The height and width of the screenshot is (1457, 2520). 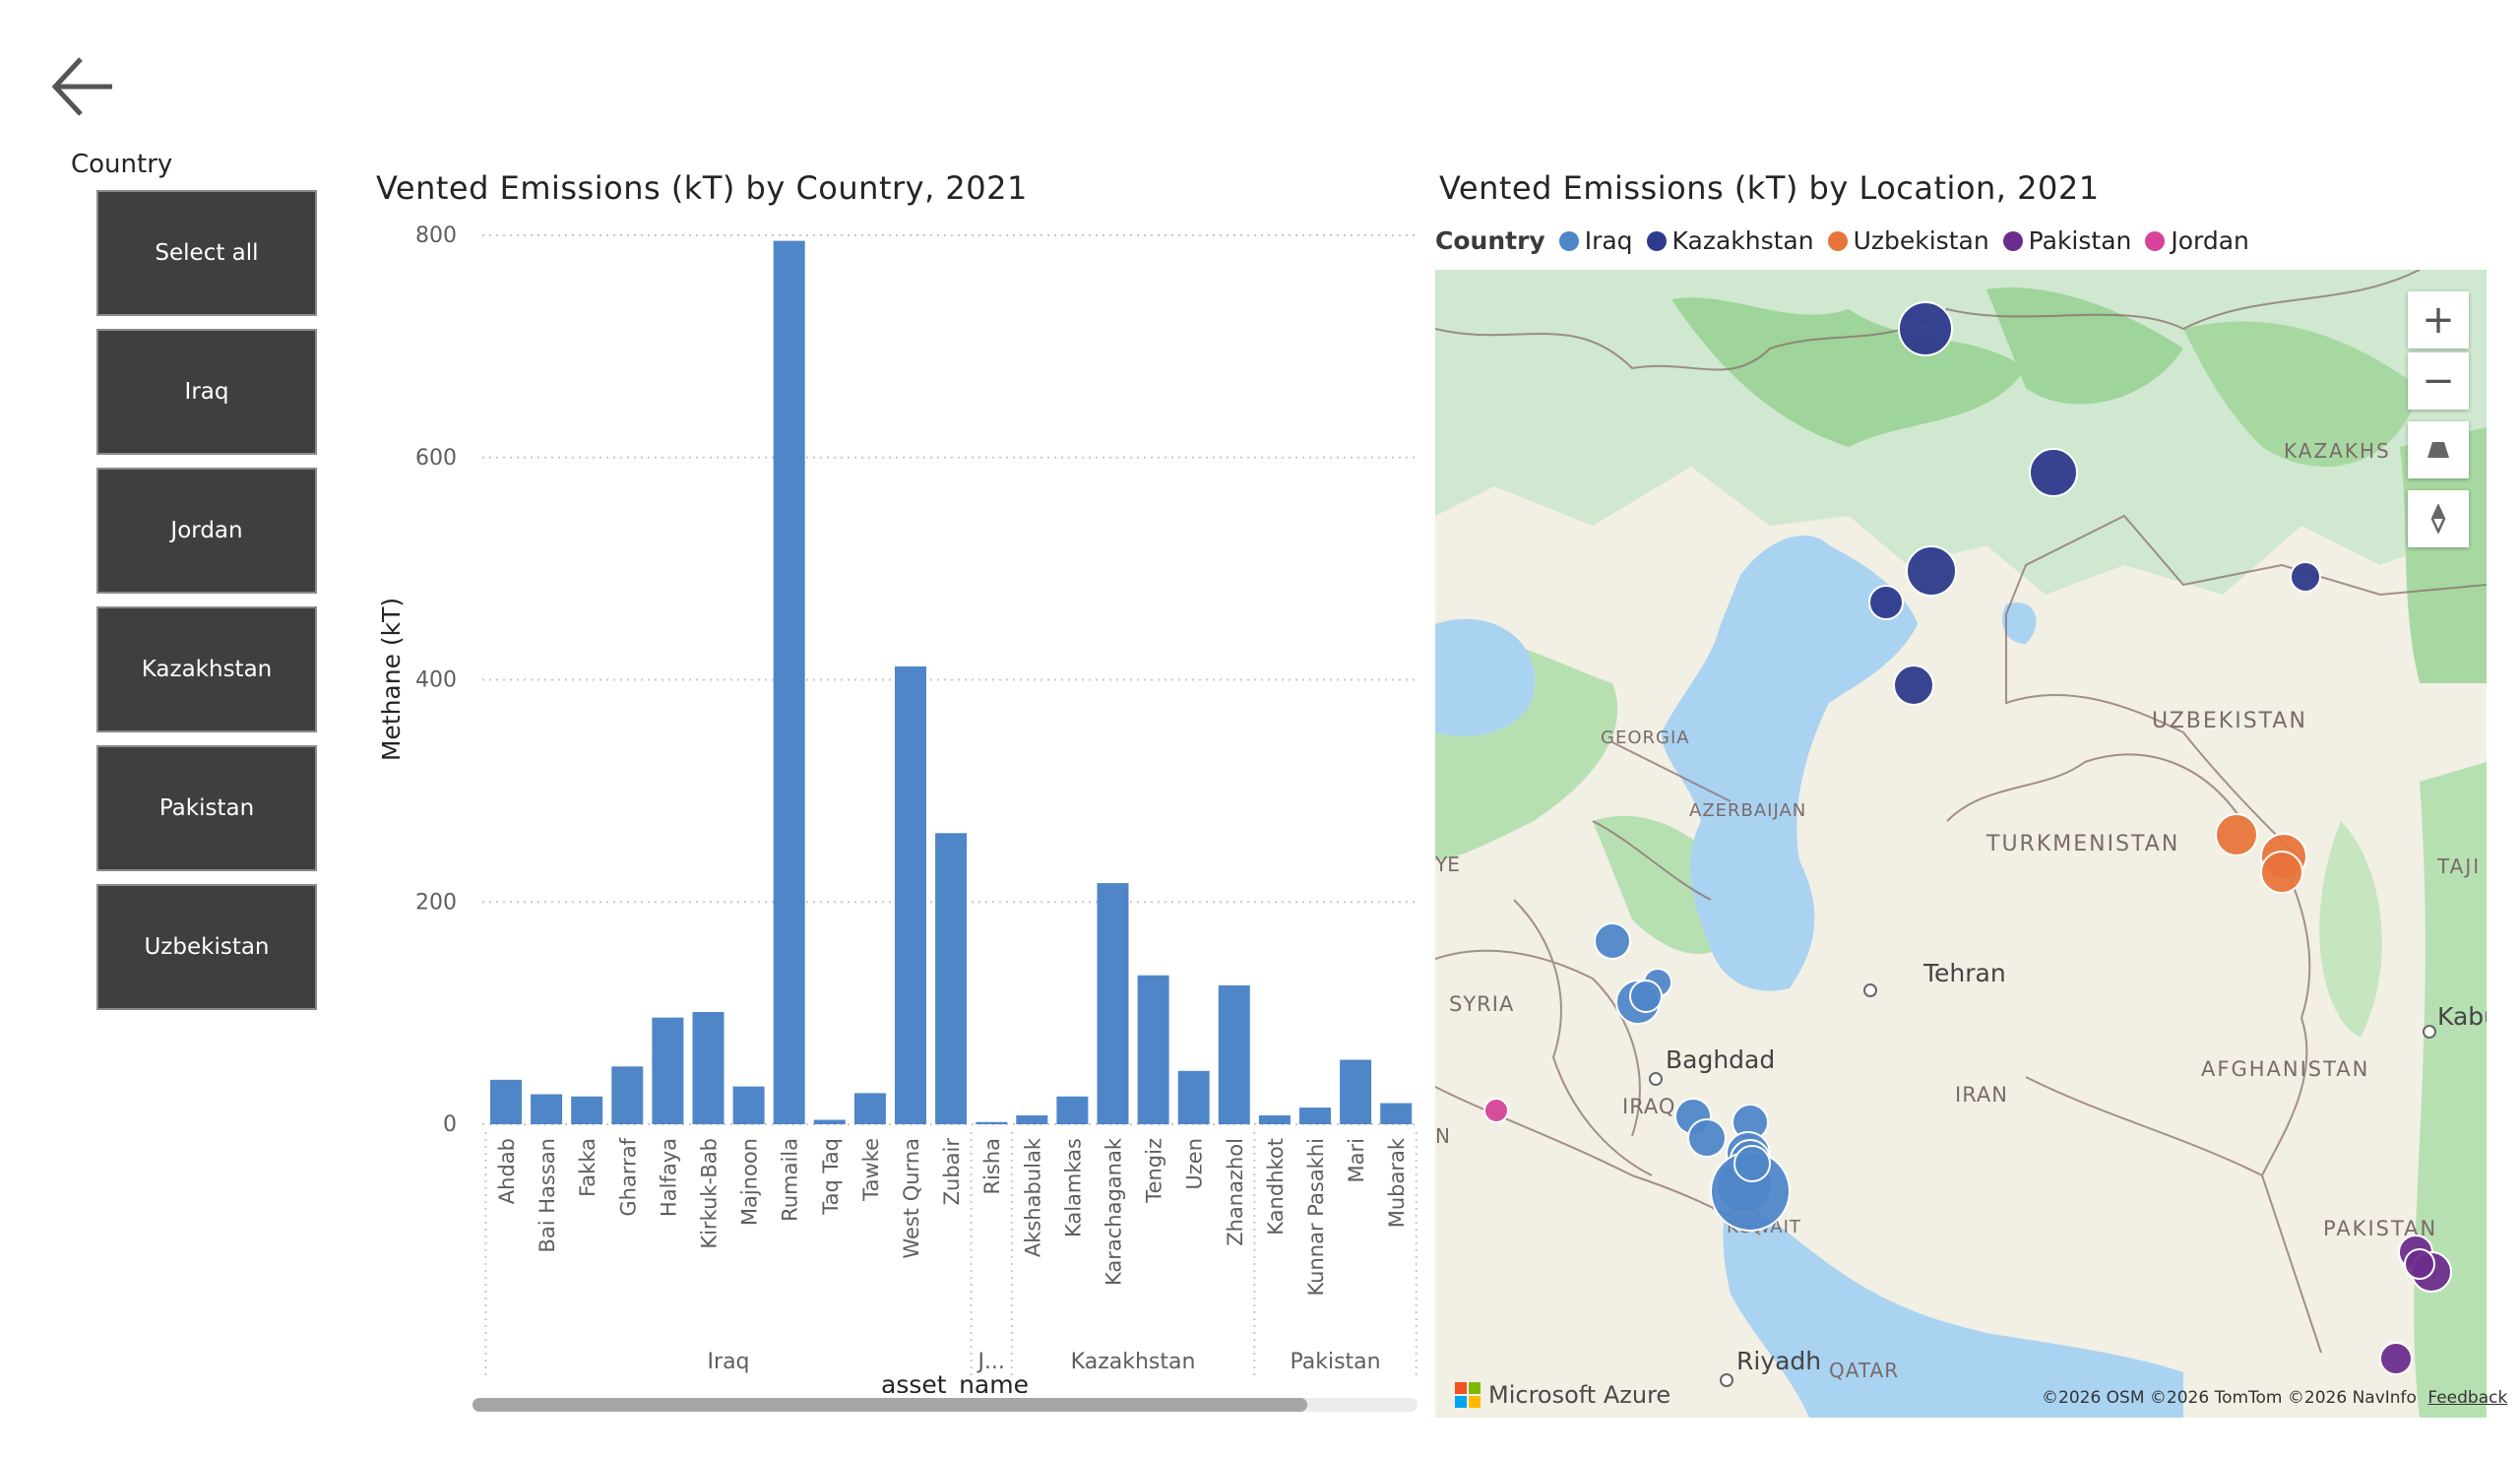 What do you see at coordinates (2337, 451) in the screenshot?
I see `map-label-kazakhs: KAZAKHS` at bounding box center [2337, 451].